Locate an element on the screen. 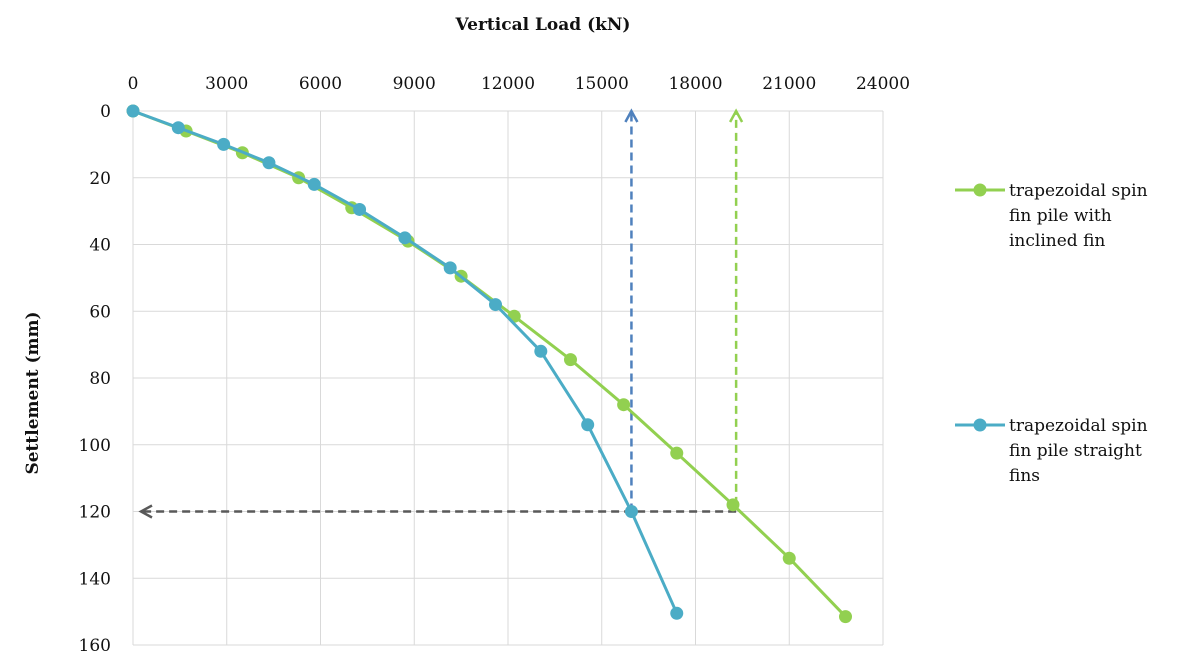 The image size is (1184, 657). legend-label-line: fins is located at coordinates (1024, 476).